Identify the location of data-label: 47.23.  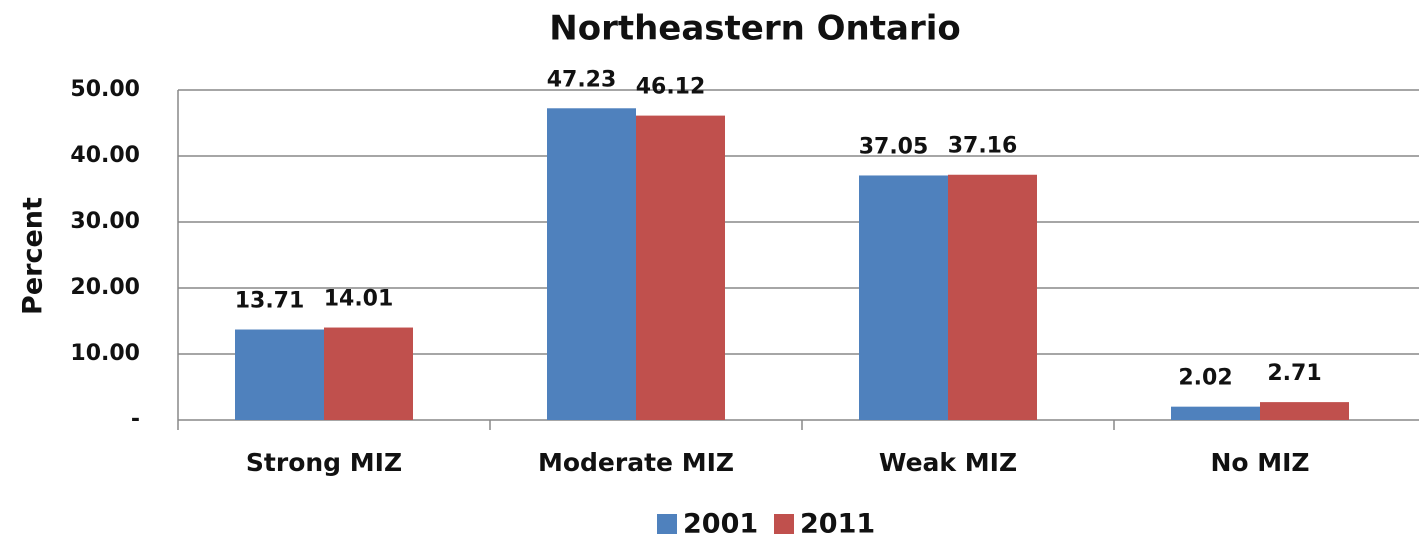
(582, 79).